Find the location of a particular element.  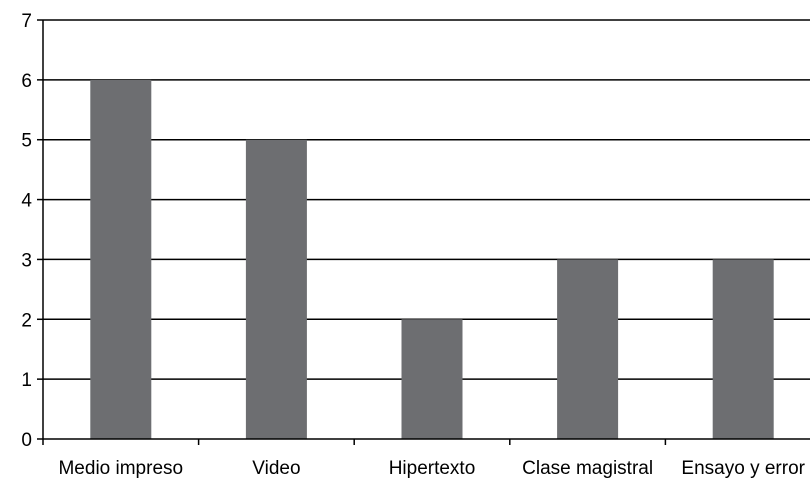

y-tick-label-2: 2 is located at coordinates (26, 320).